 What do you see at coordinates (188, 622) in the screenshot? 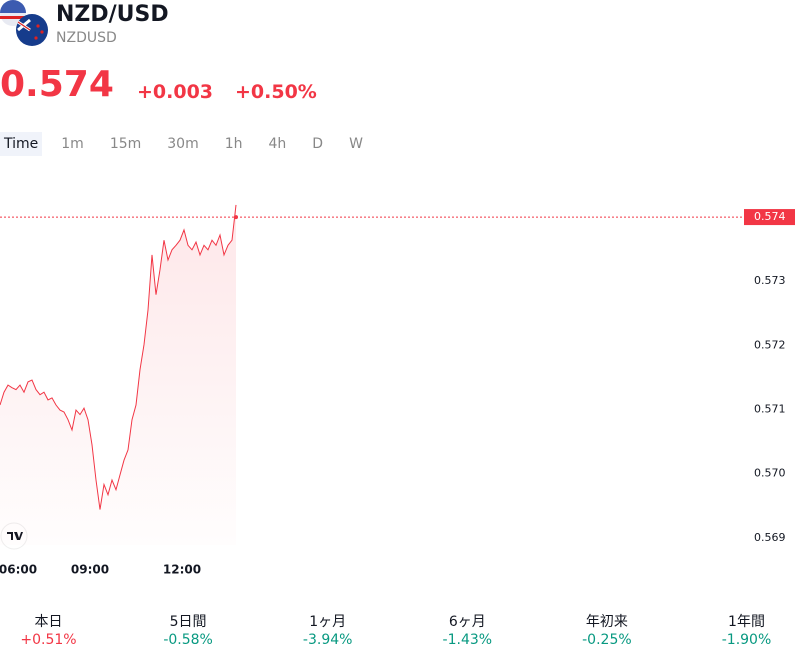
I see `performance-label: 5日間` at bounding box center [188, 622].